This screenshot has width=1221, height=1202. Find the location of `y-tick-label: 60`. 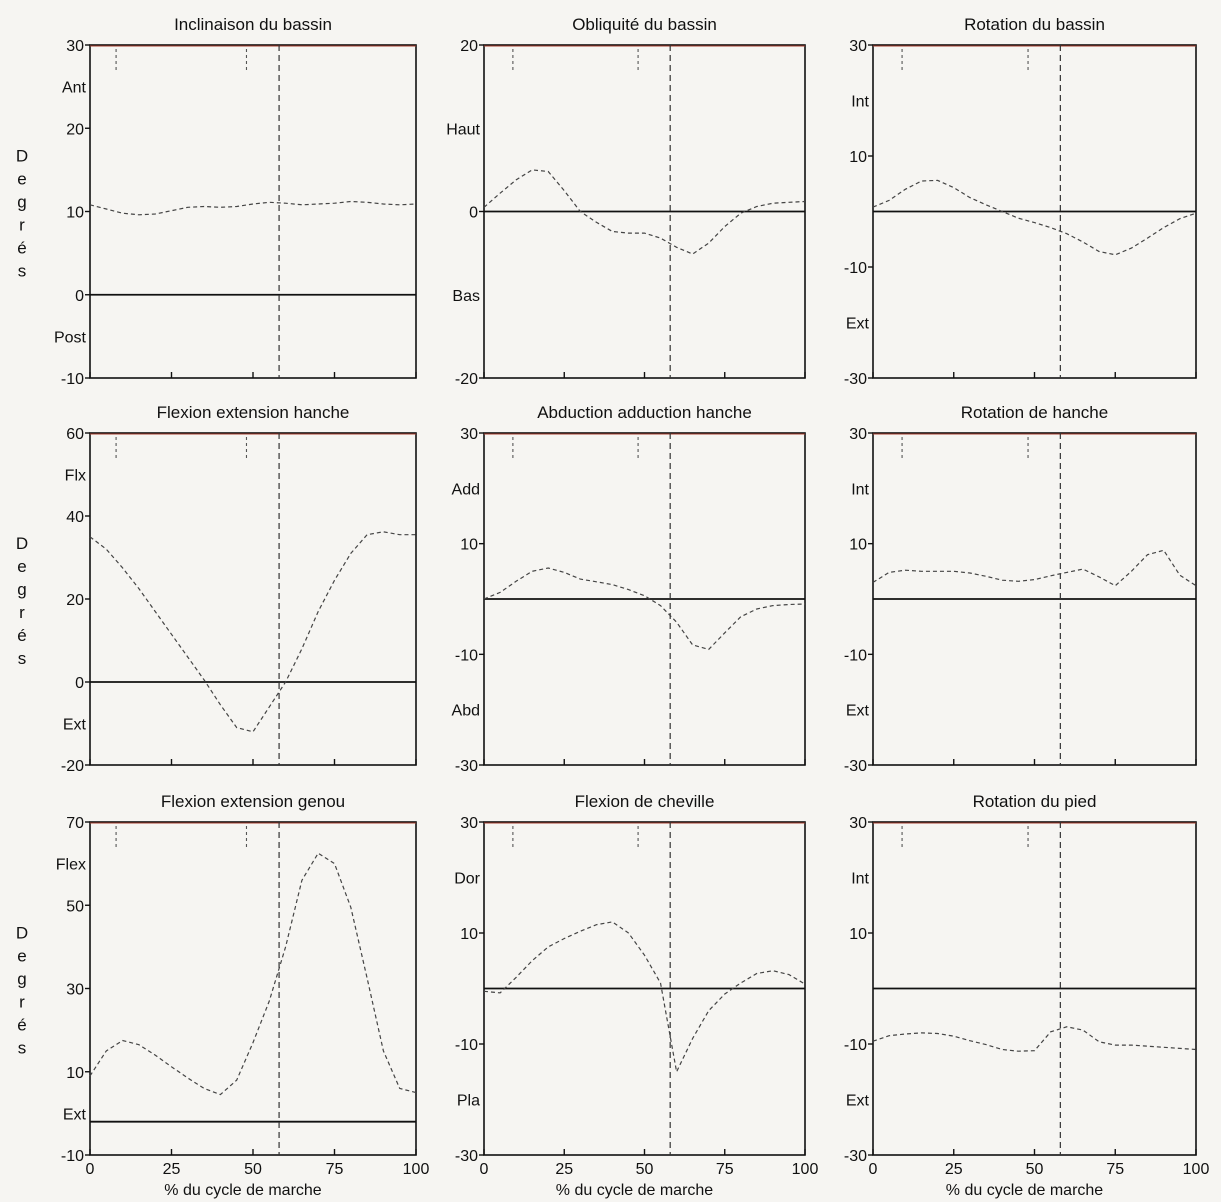

y-tick-label: 60 is located at coordinates (75, 434).